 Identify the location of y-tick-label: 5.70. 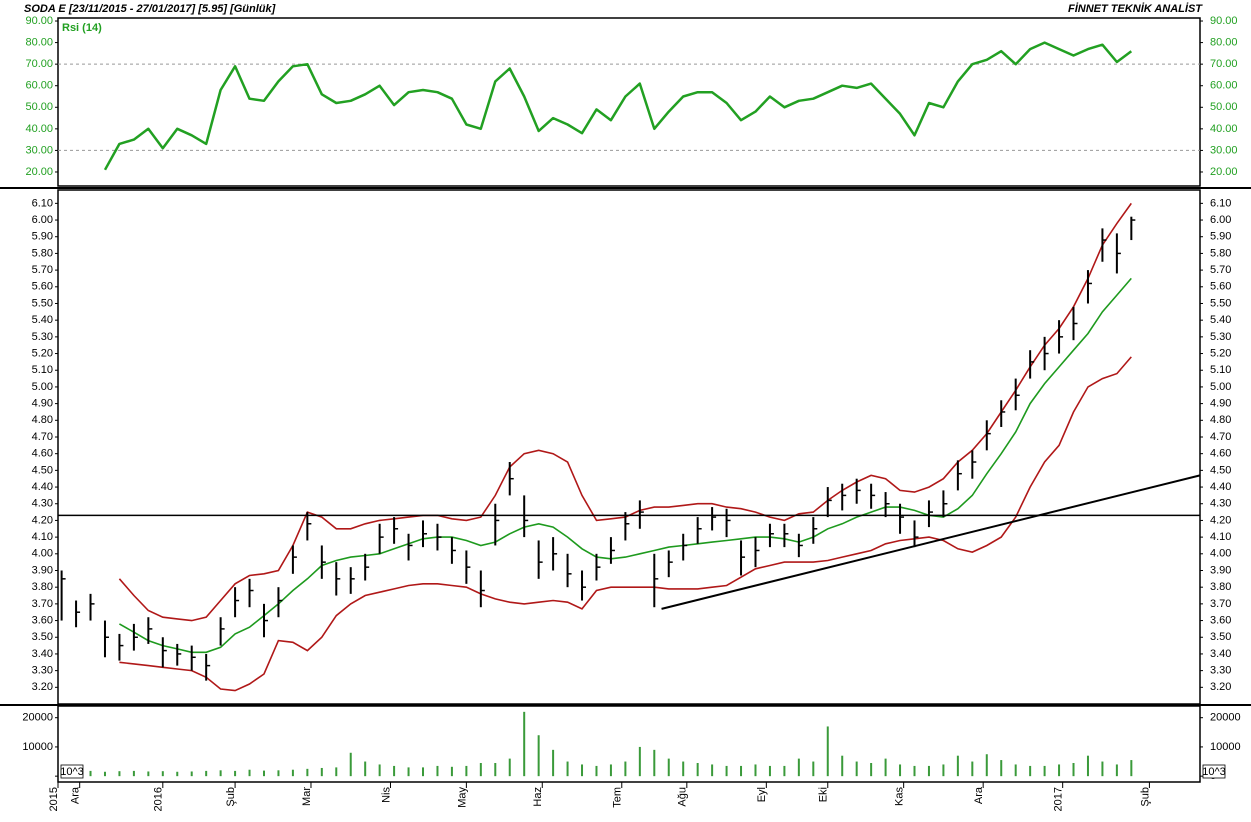
(42, 270).